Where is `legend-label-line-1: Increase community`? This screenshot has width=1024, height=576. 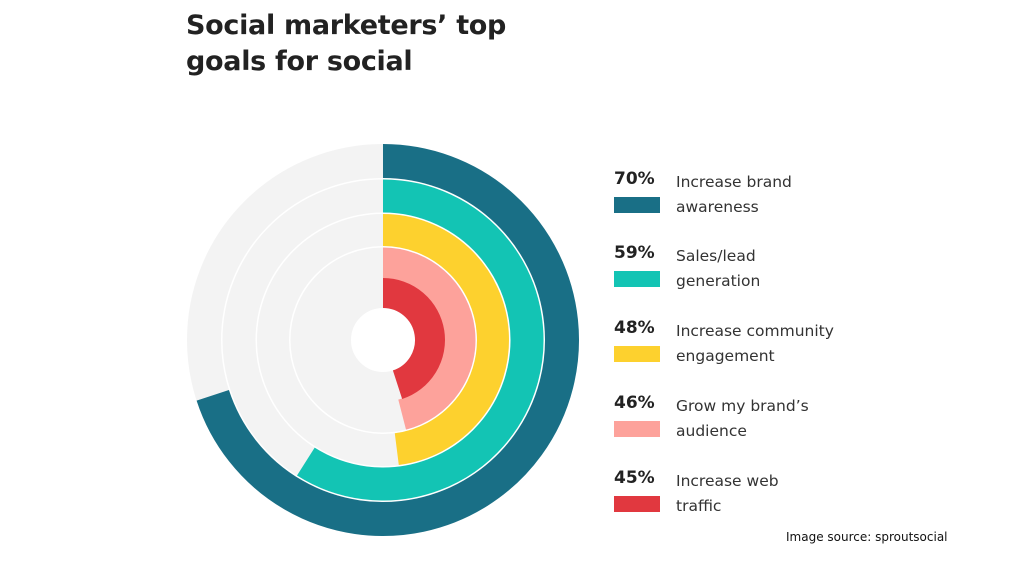 legend-label-line-1: Increase community is located at coordinates (755, 331).